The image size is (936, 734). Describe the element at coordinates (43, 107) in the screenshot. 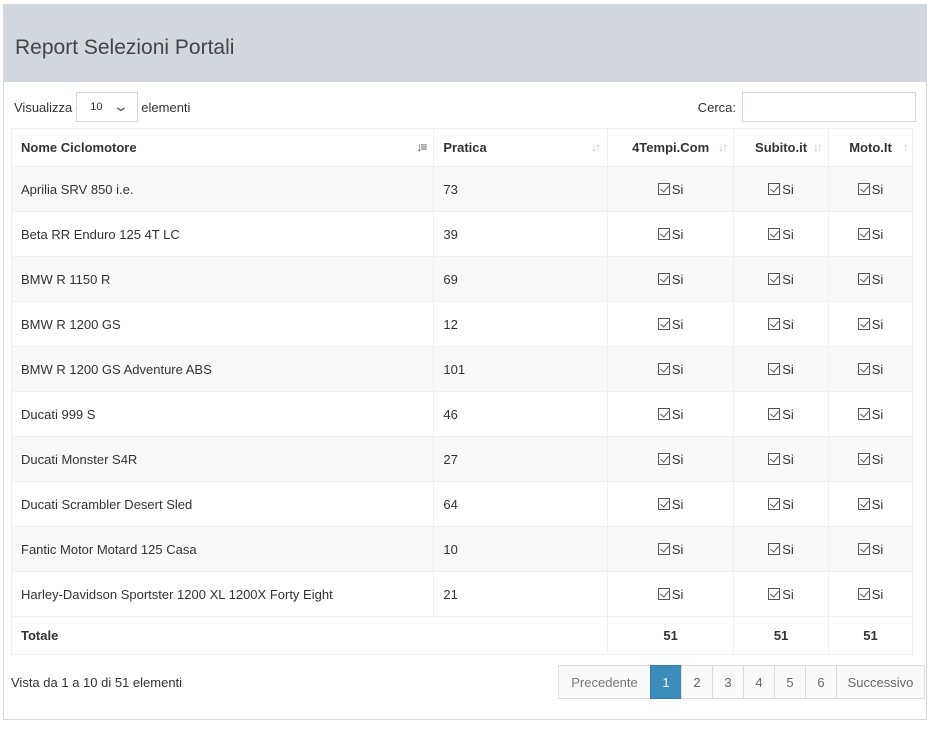

I see `length-prefix-label: Visualizza` at that location.